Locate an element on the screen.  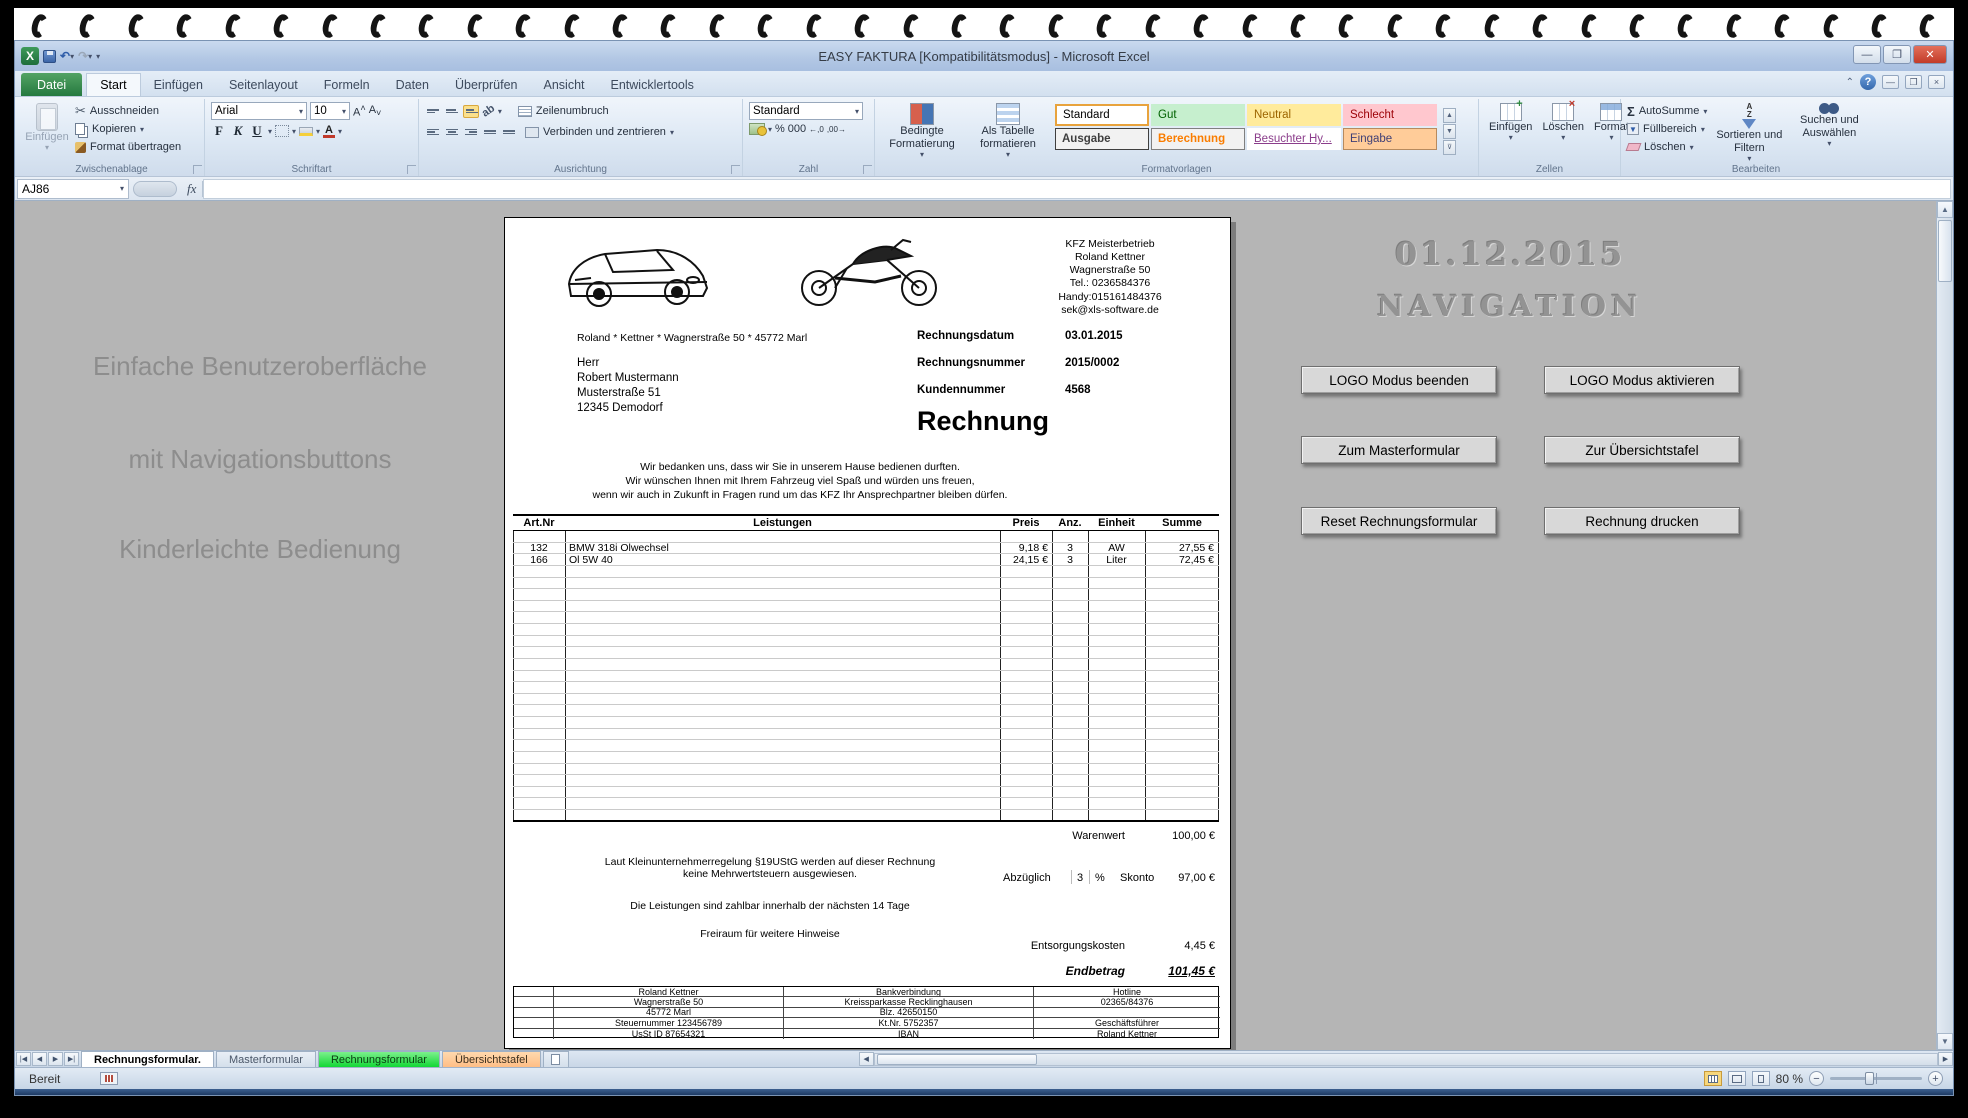
minimize-button: — is located at coordinates (1867, 54).